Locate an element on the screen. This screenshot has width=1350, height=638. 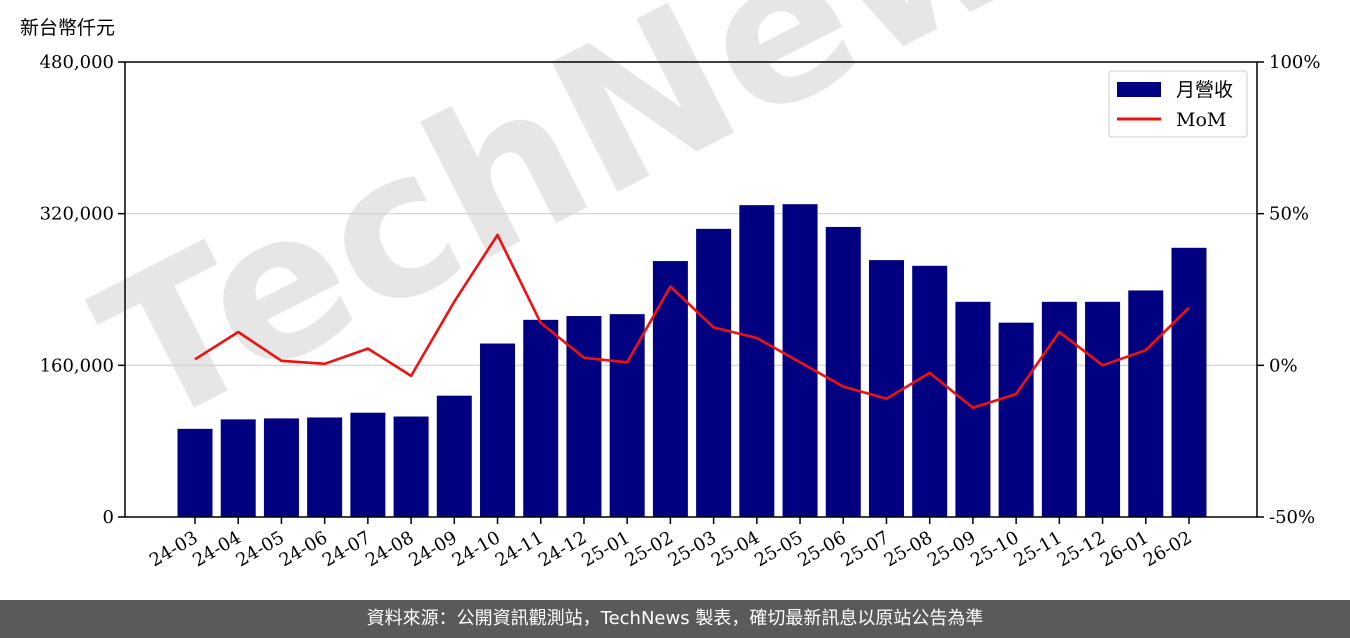
legend-bar-label: 月營收 is located at coordinates (1204, 90).